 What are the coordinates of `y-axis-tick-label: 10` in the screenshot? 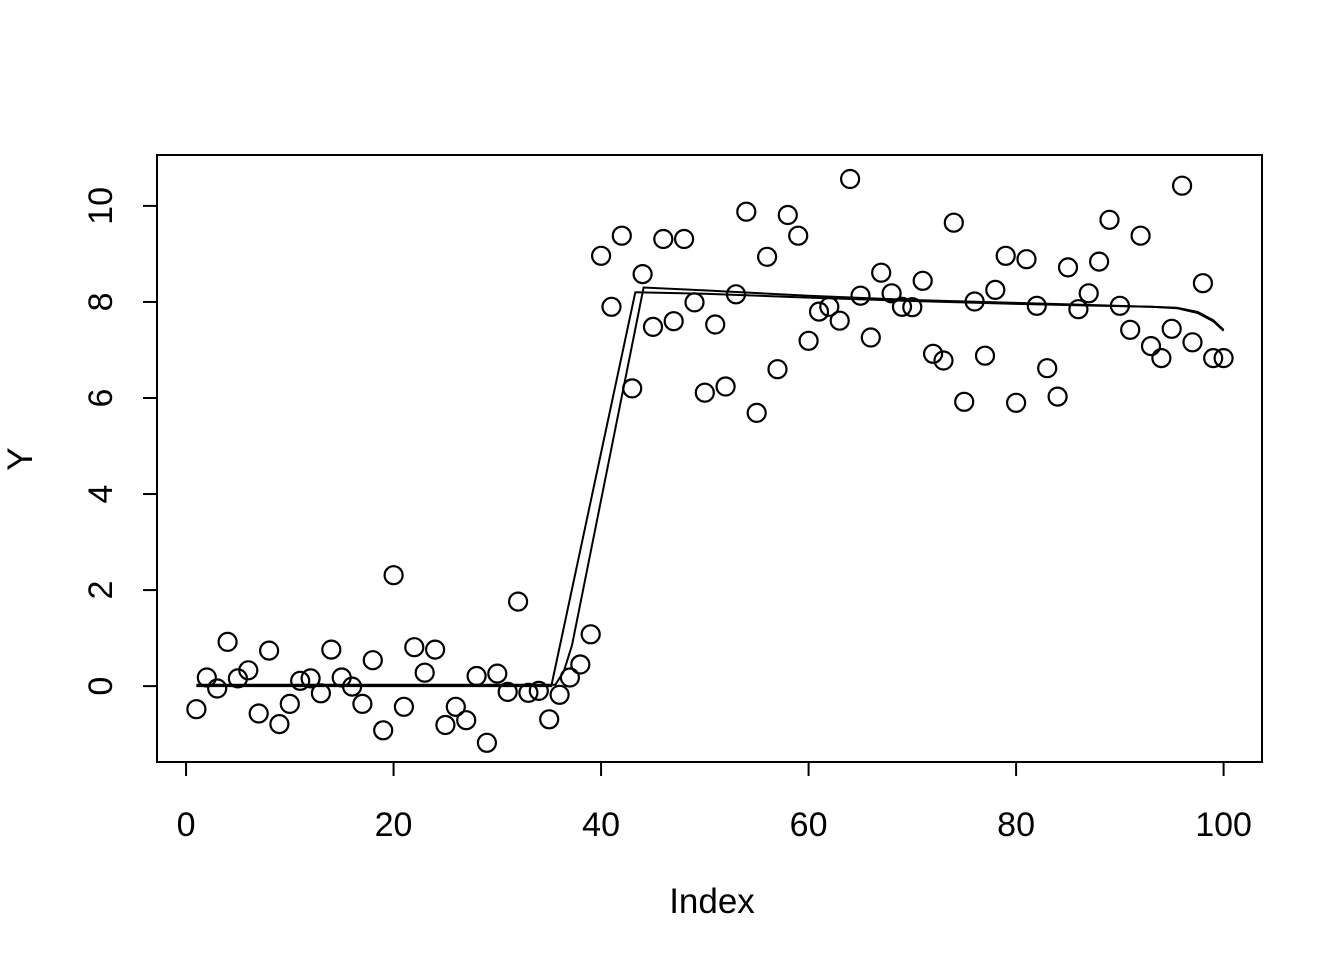 It's located at (101, 206).